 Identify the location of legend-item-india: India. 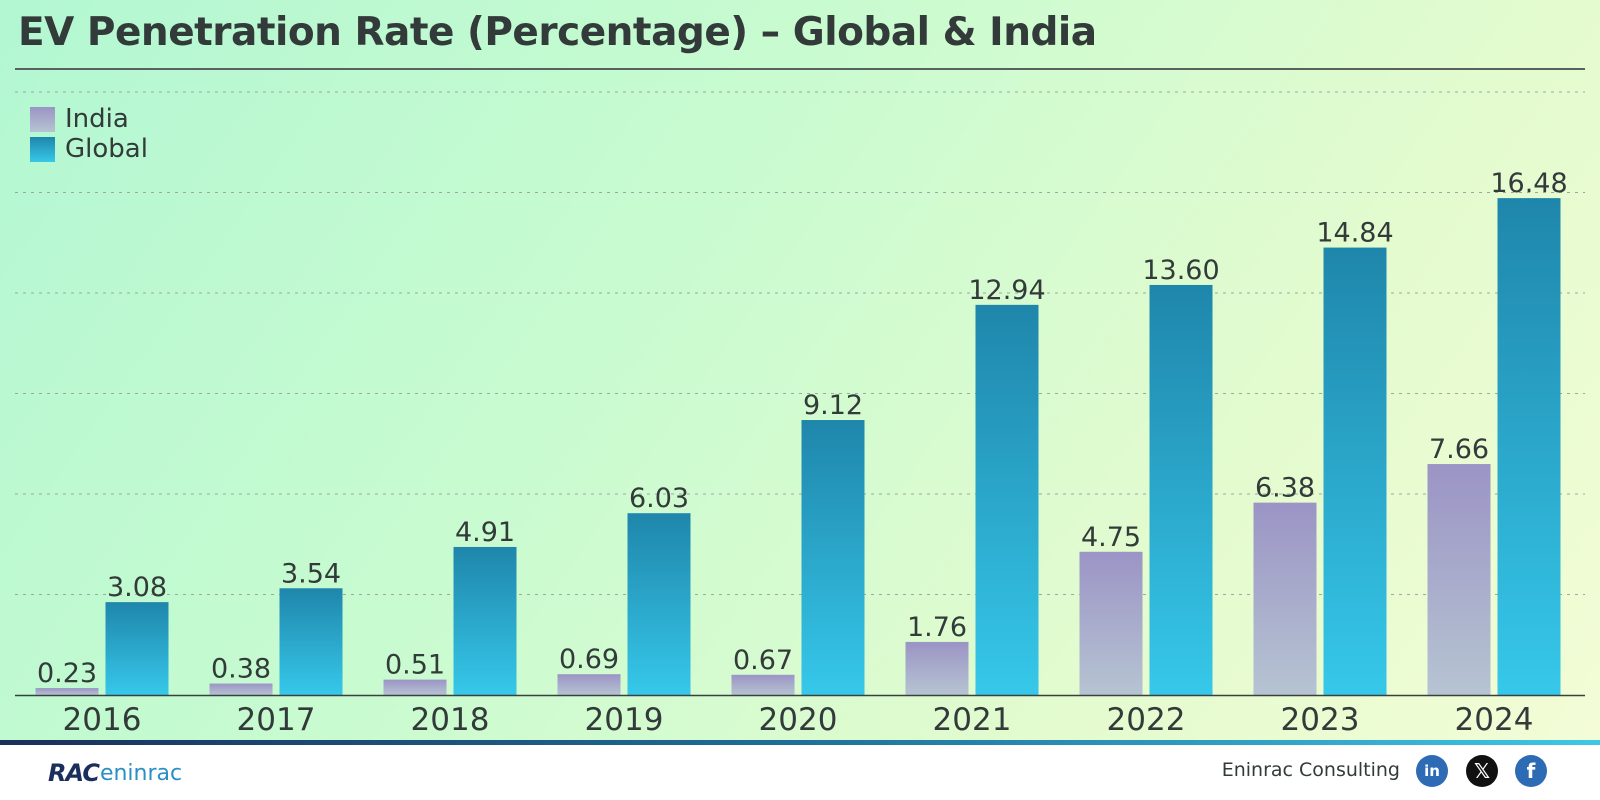
(89, 119).